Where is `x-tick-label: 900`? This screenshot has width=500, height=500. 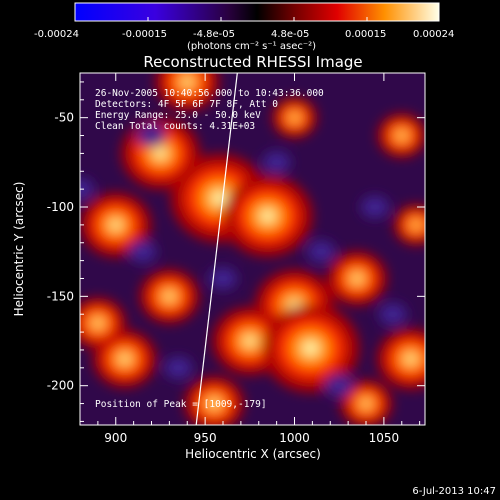
x-tick-label: 900 is located at coordinates (115, 438).